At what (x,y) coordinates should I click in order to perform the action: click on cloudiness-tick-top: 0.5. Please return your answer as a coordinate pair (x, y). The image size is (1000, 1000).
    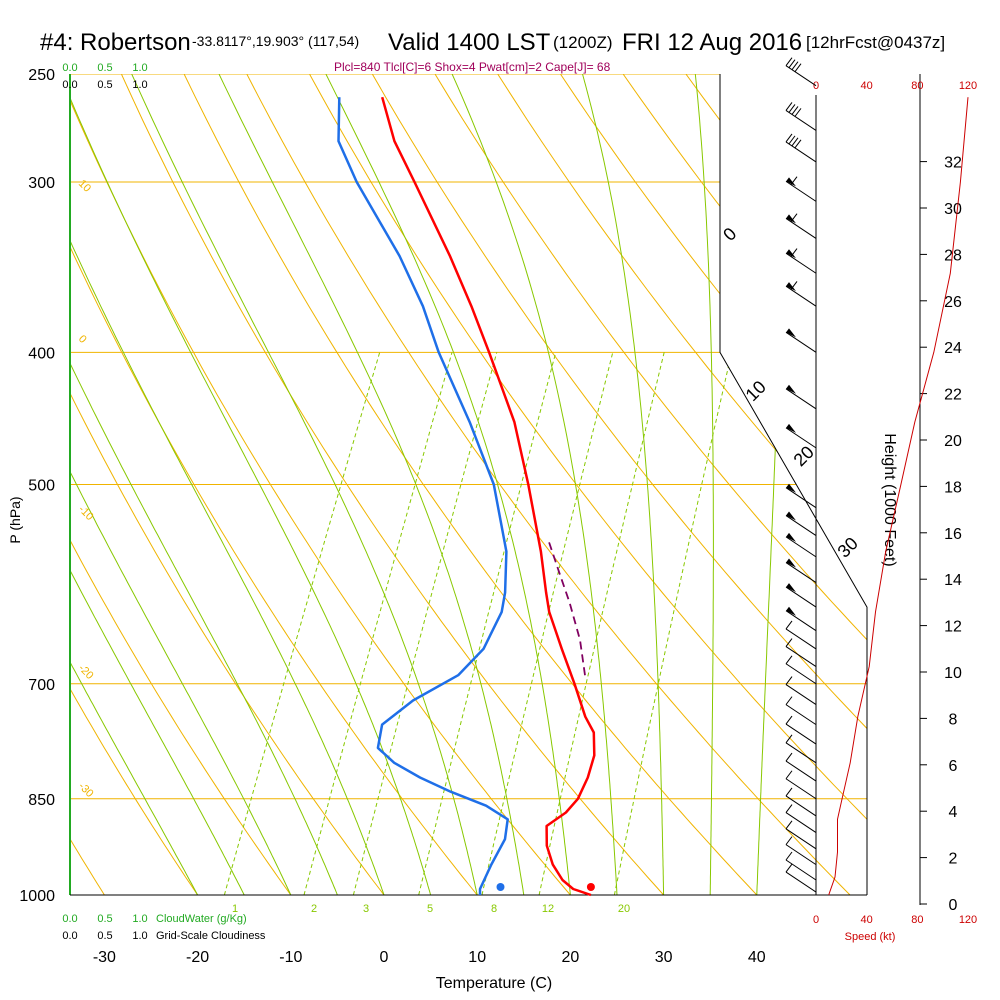
    Looking at the image, I should click on (104, 85).